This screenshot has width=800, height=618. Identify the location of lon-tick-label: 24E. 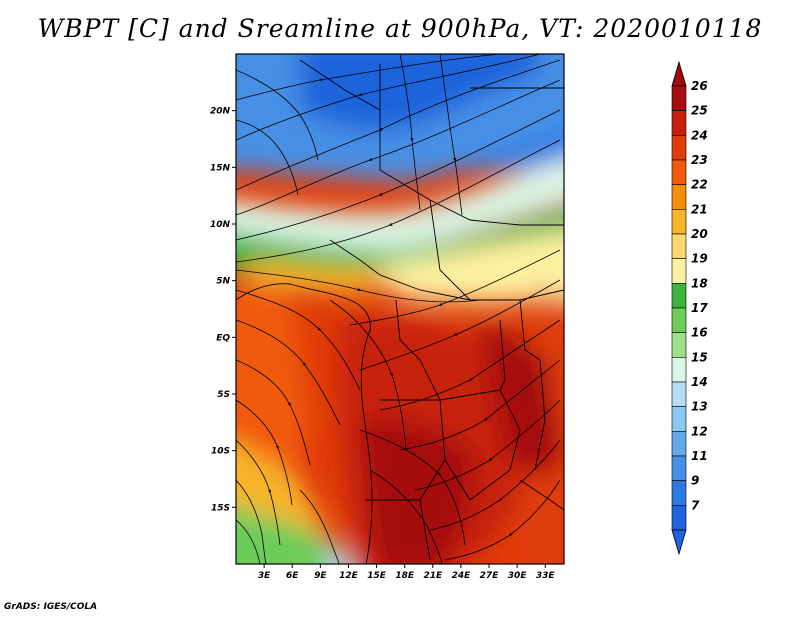
(462, 576).